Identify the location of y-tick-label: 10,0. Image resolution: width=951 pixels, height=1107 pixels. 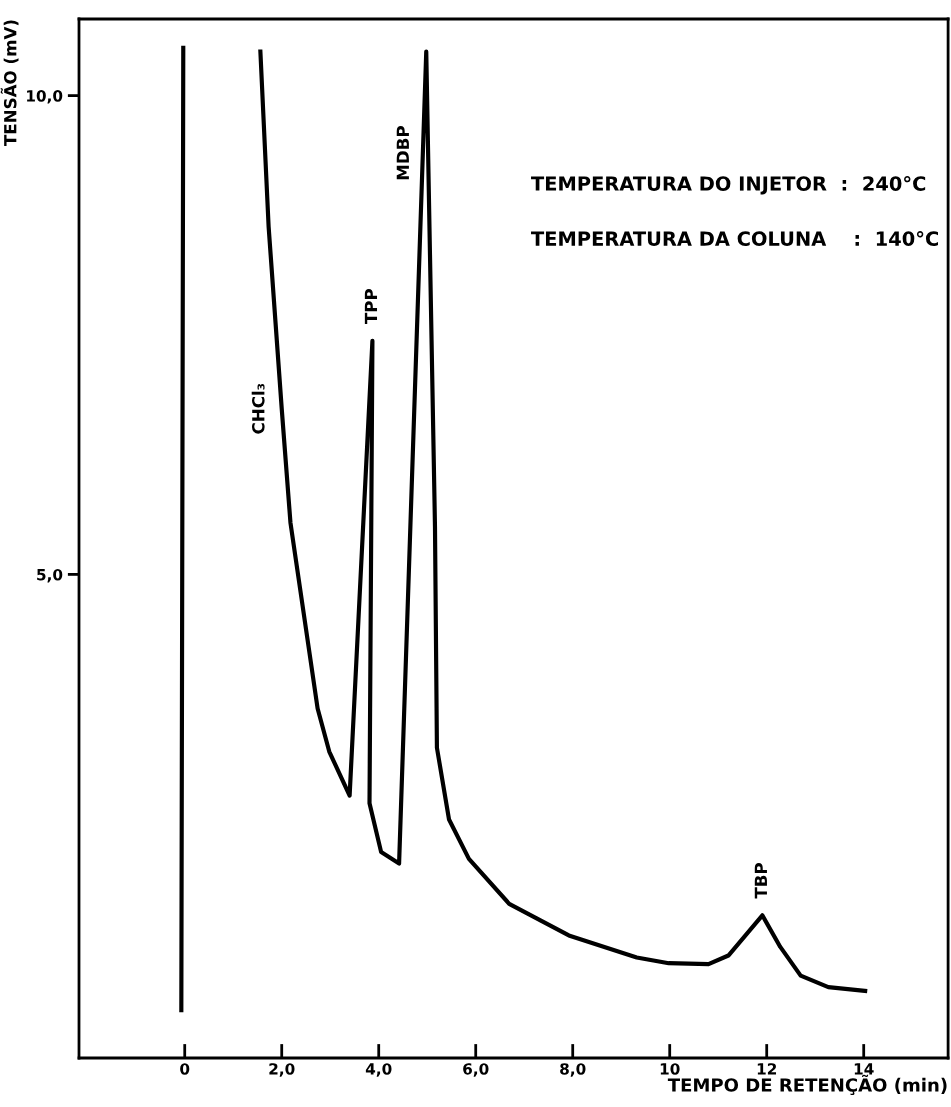
(45, 97).